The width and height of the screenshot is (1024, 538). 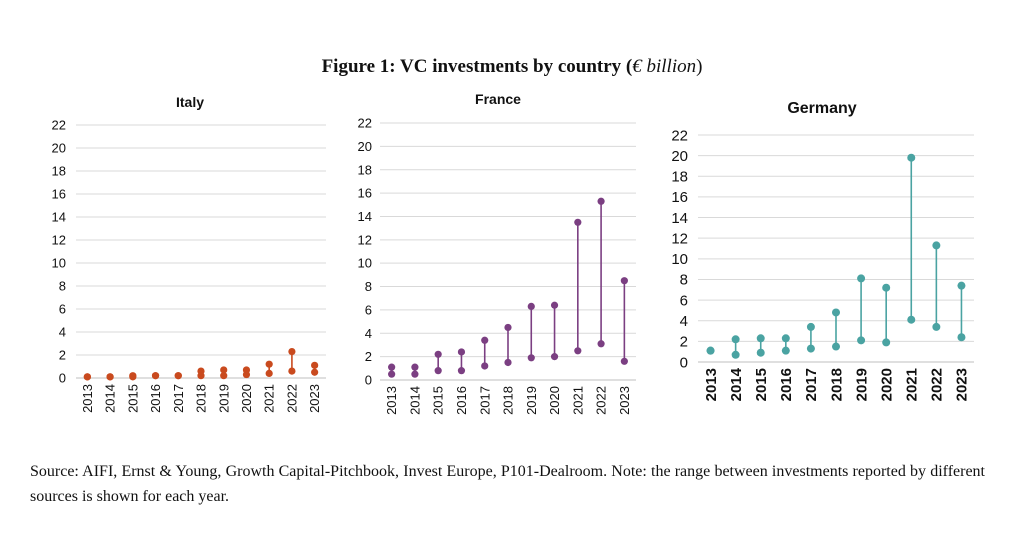 What do you see at coordinates (699, 66) in the screenshot?
I see `figure-title-close: )` at bounding box center [699, 66].